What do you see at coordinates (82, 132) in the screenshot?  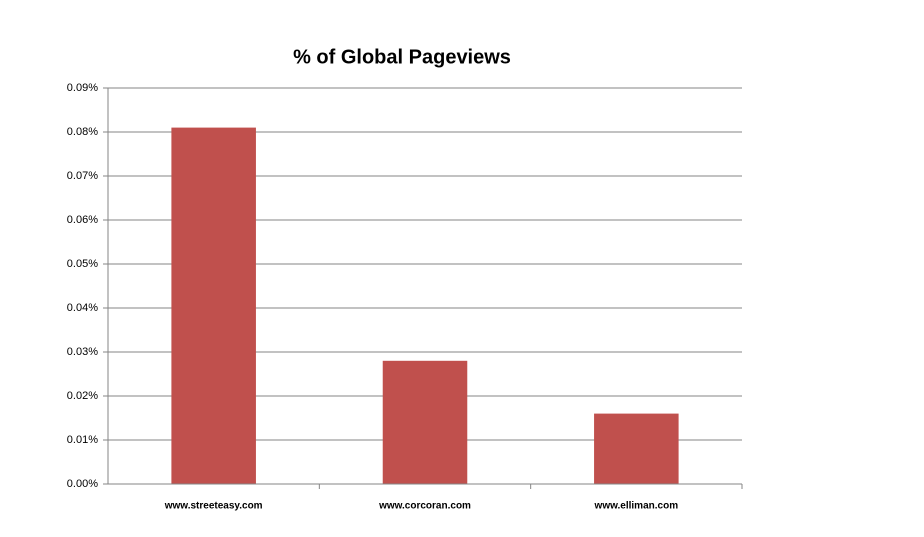 I see `y-tick-label: 0.08%` at bounding box center [82, 132].